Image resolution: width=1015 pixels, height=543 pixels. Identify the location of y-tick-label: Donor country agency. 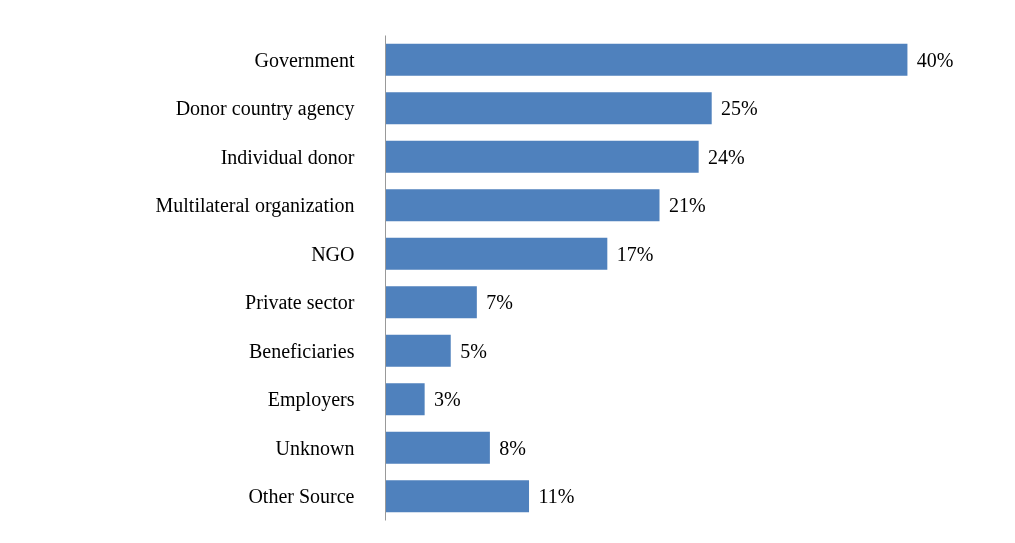
(265, 109).